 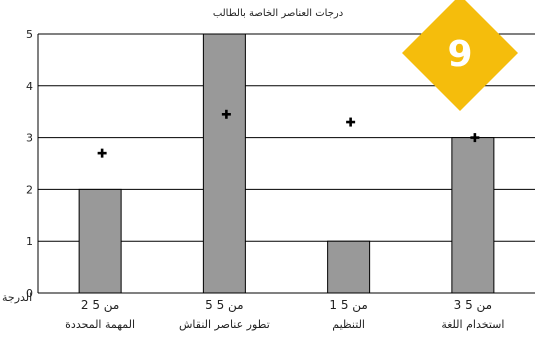 I want to click on x-score-label: 1 من 5, so click(x=348, y=305).